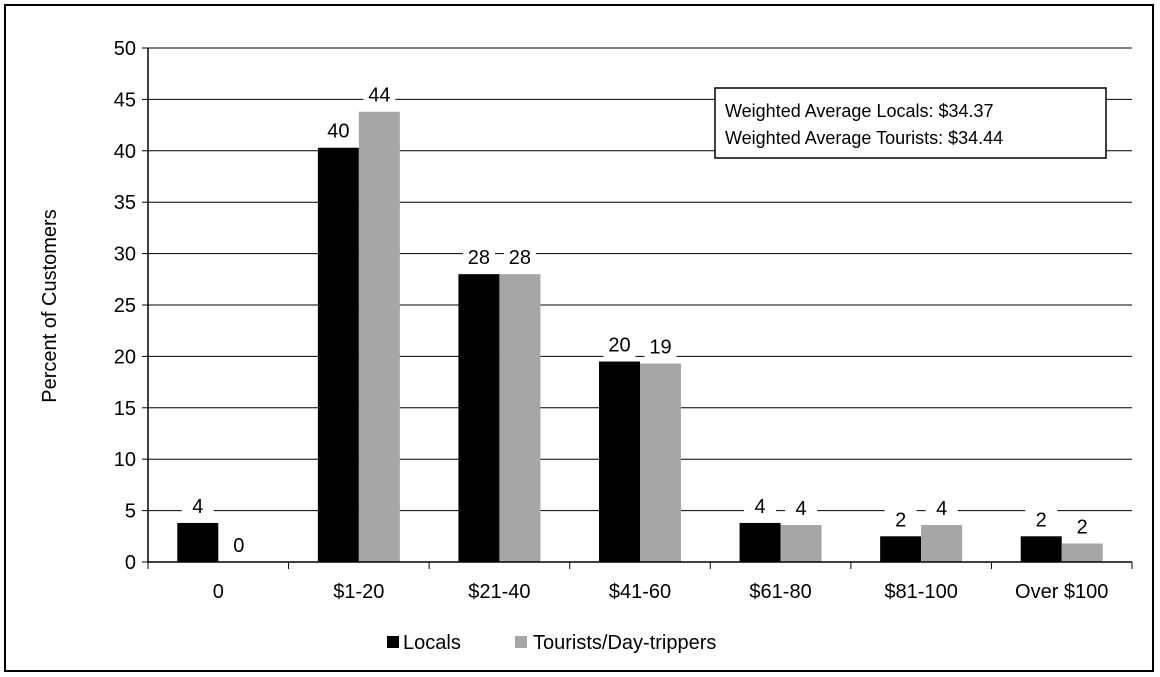 Image resolution: width=1160 pixels, height=677 pixels. I want to click on x-tick-label: $21-40, so click(499, 592).